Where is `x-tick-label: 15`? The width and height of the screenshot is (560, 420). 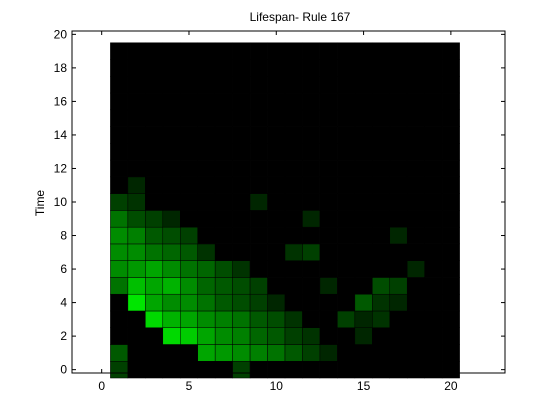 x-tick-label: 15 is located at coordinates (364, 386).